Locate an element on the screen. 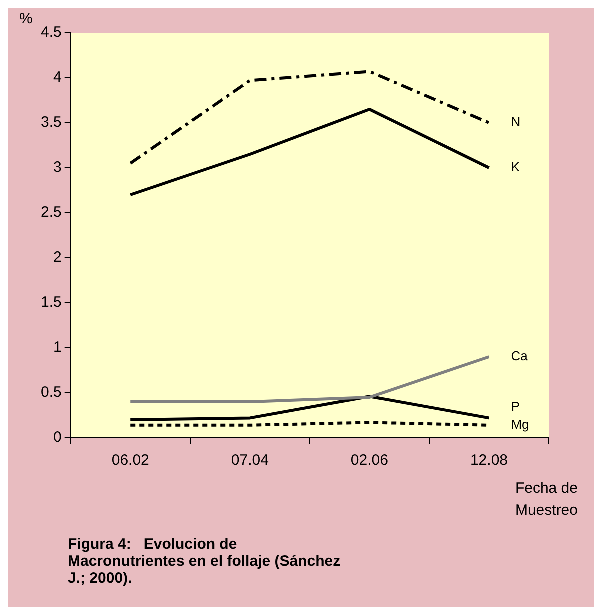 This screenshot has width=602, height=610. y-tick-label: 3.5 is located at coordinates (51, 123).